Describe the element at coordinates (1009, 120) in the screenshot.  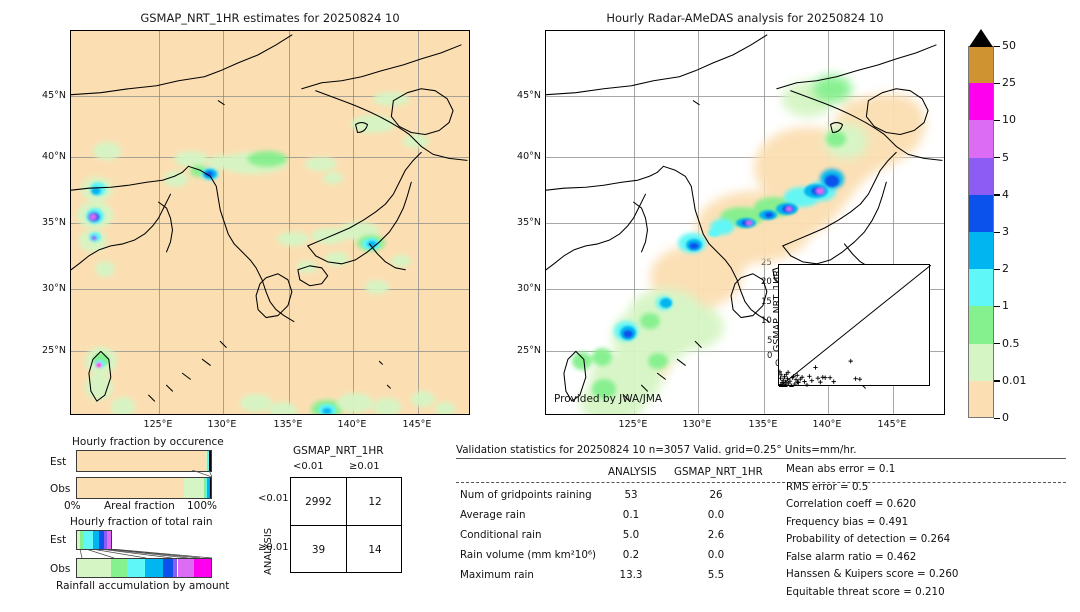
I see `colorbar-tick-label: 10` at that location.